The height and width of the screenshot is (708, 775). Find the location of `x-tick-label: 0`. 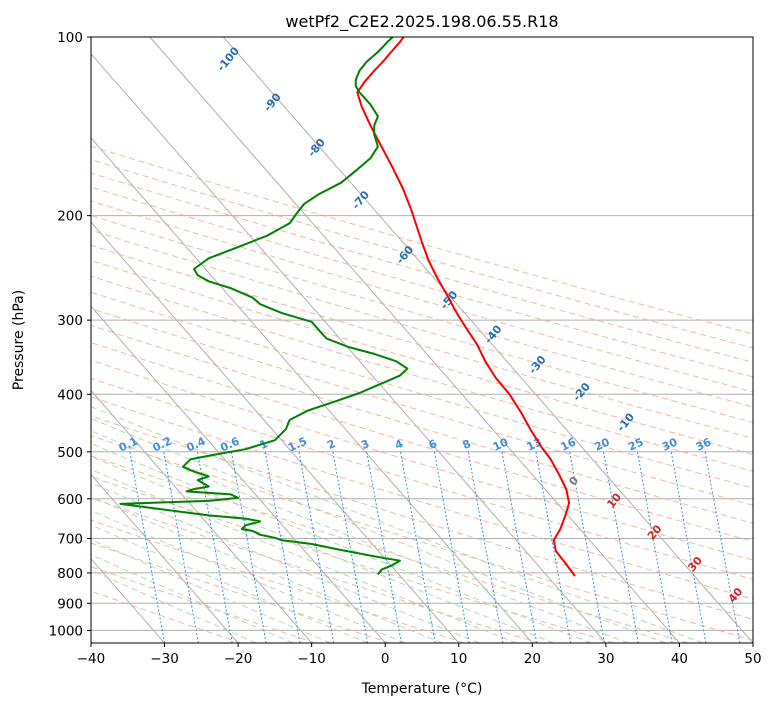

x-tick-label: 0 is located at coordinates (385, 659).